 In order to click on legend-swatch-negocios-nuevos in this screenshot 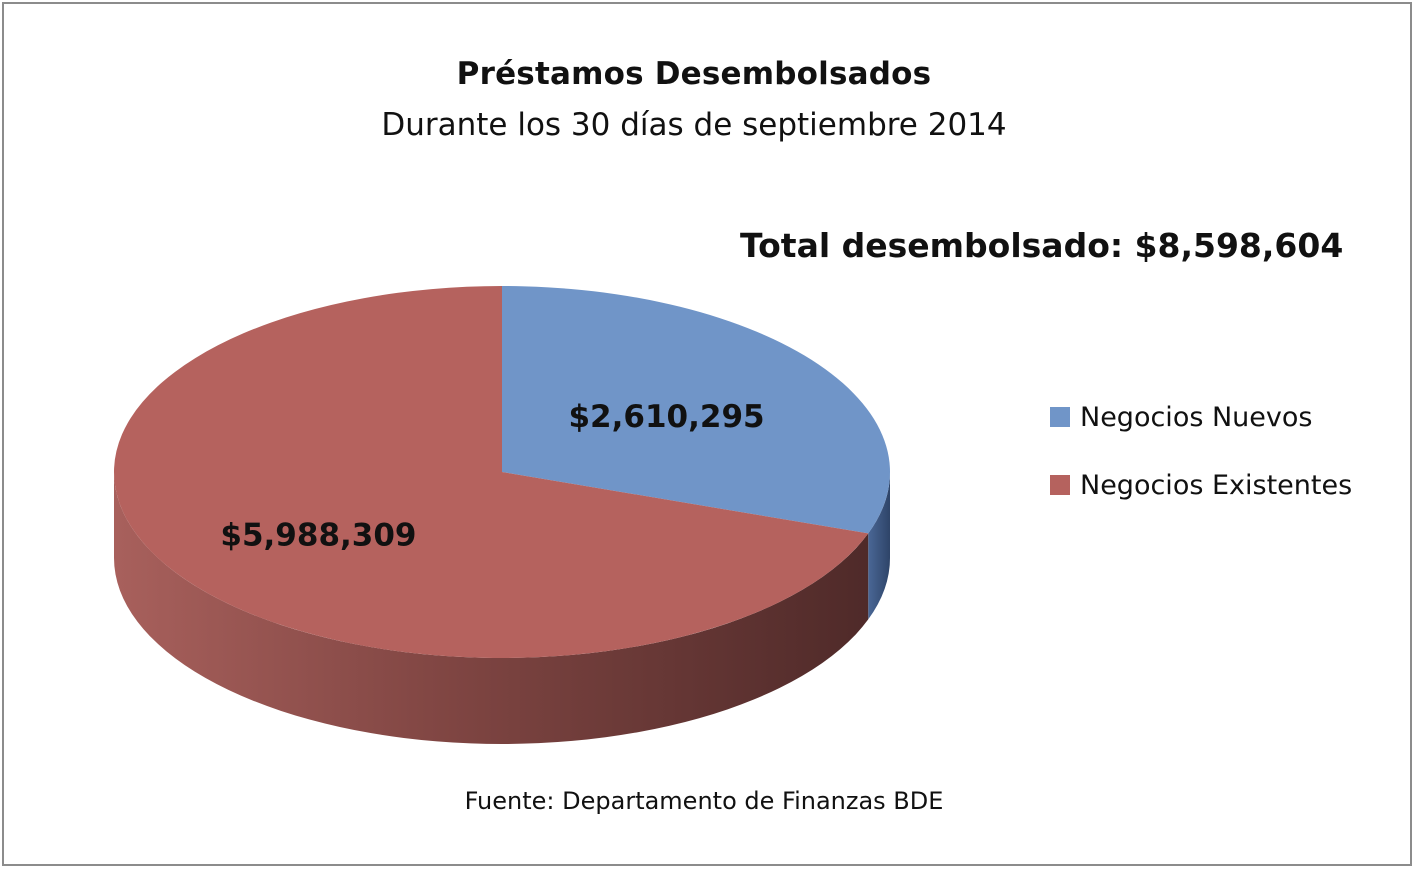, I will do `click(1060, 417)`.